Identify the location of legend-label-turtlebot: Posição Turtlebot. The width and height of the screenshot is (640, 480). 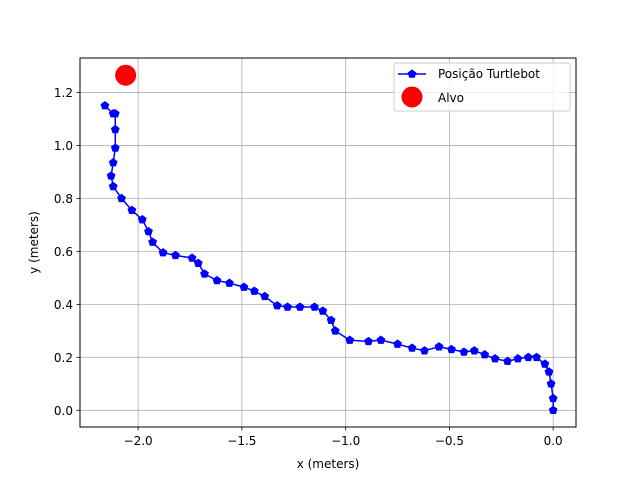
(489, 74).